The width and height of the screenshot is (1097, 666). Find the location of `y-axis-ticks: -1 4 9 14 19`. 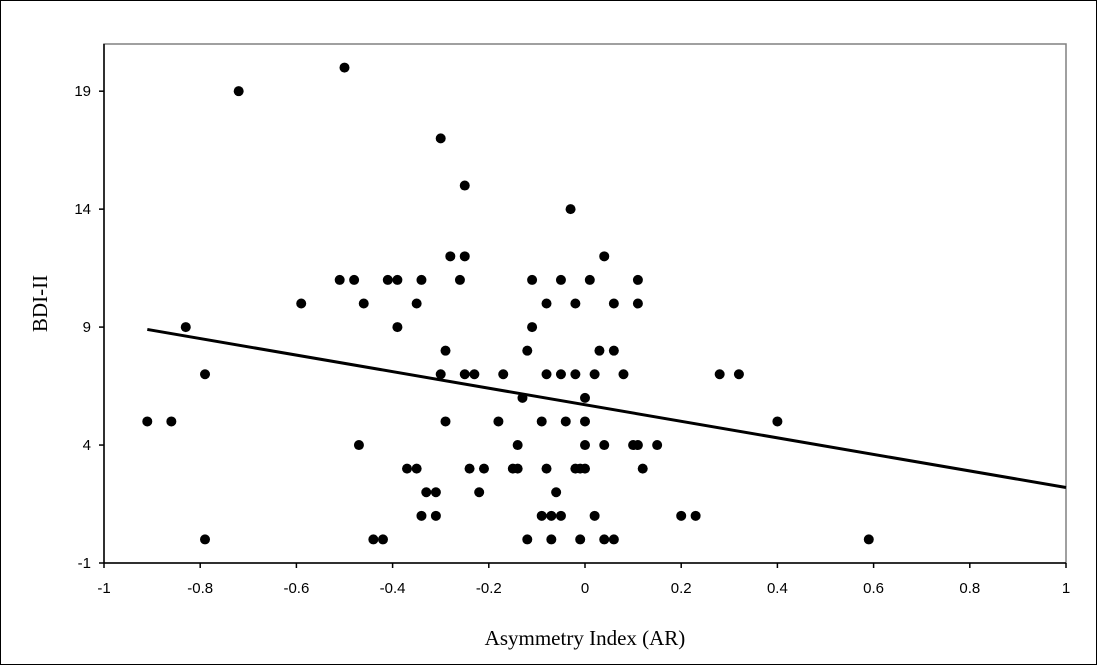

y-axis-ticks: -1 4 9 14 19 is located at coordinates (89, 327).